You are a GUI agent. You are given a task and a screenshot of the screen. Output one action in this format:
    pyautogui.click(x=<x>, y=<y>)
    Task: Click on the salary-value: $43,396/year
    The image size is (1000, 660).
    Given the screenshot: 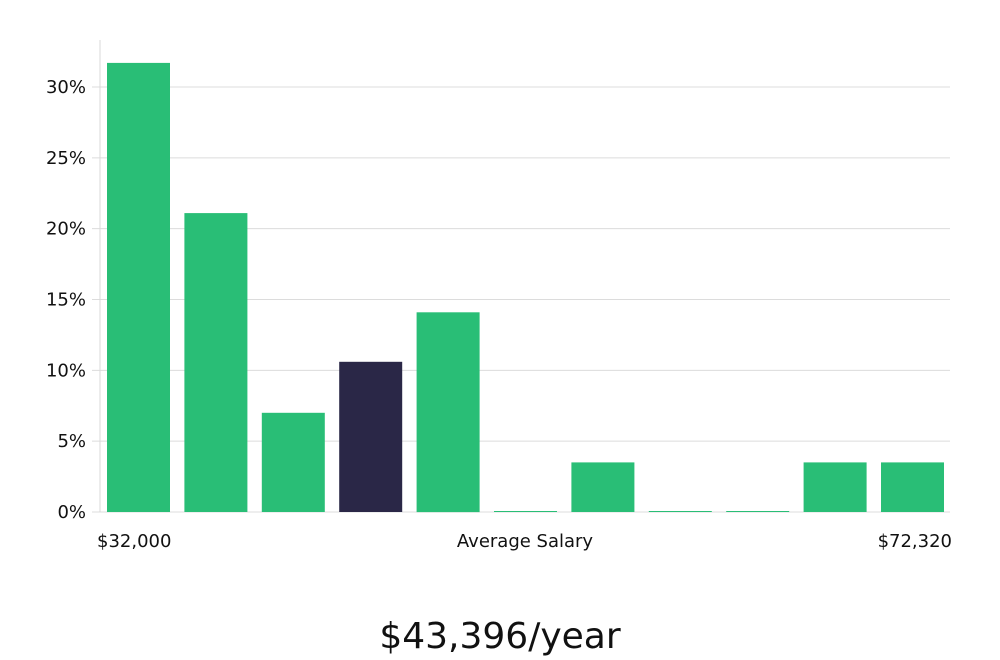 What is the action you would take?
    pyautogui.click(x=500, y=636)
    